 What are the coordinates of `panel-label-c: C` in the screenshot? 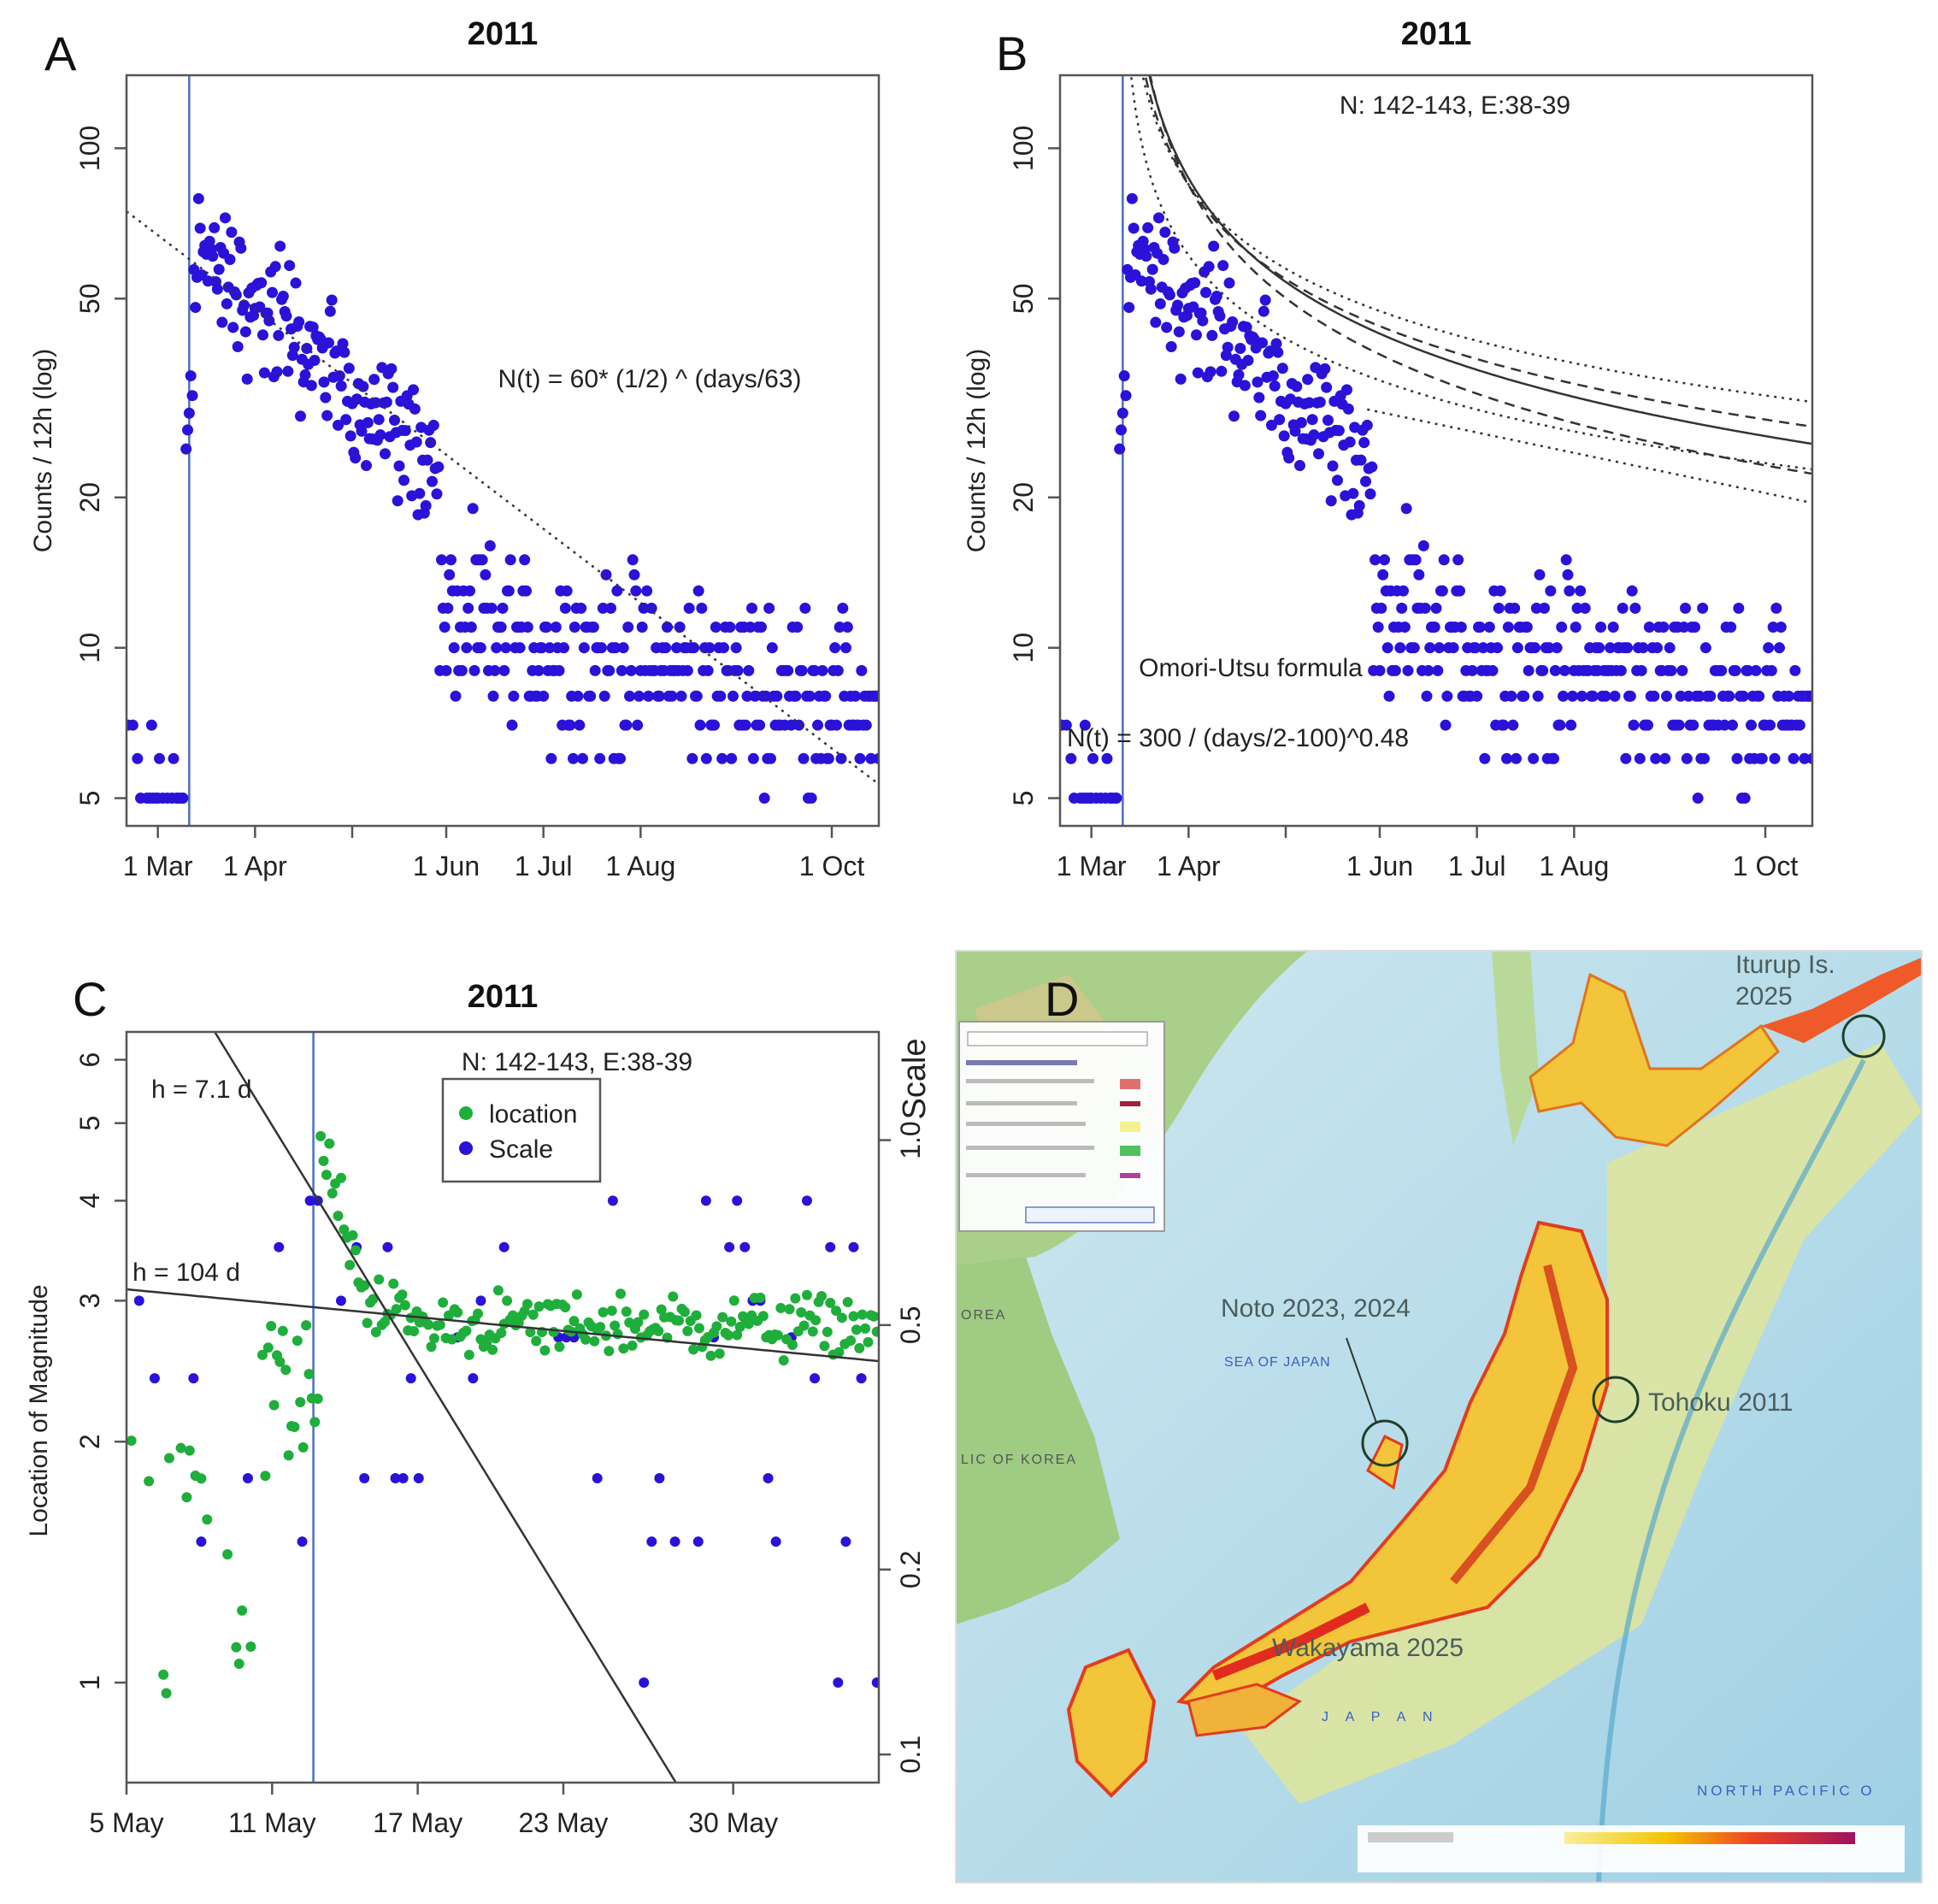 It's located at (90, 999).